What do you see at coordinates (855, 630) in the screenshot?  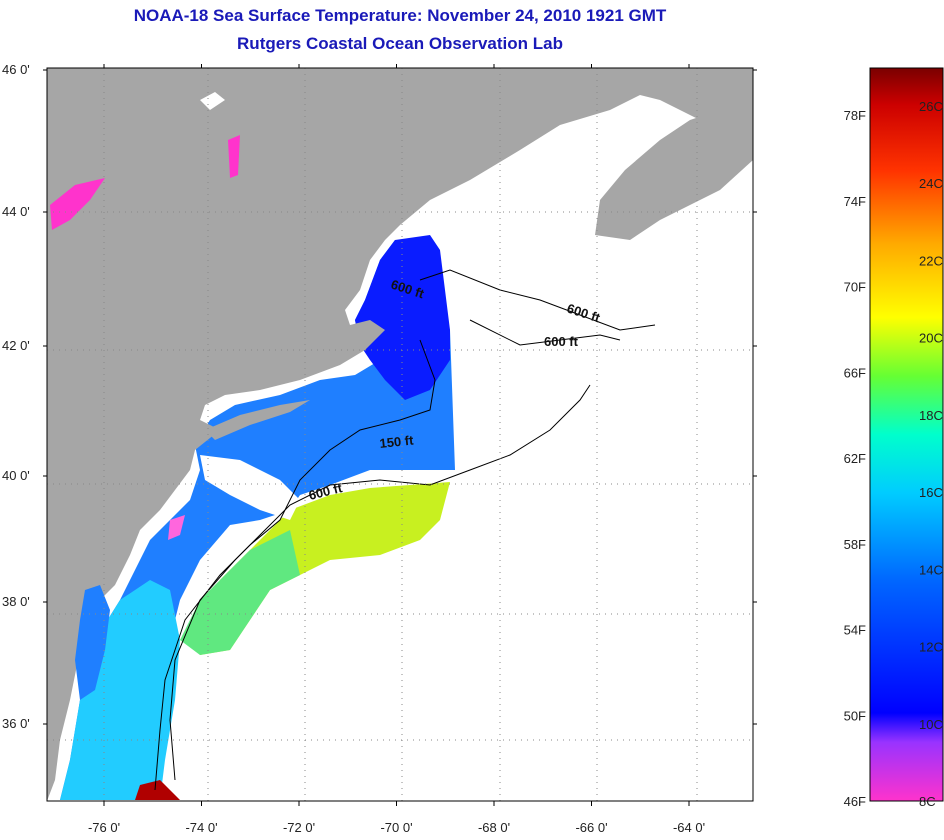 I see `colorbar-fahrenheit-label: 54F` at bounding box center [855, 630].